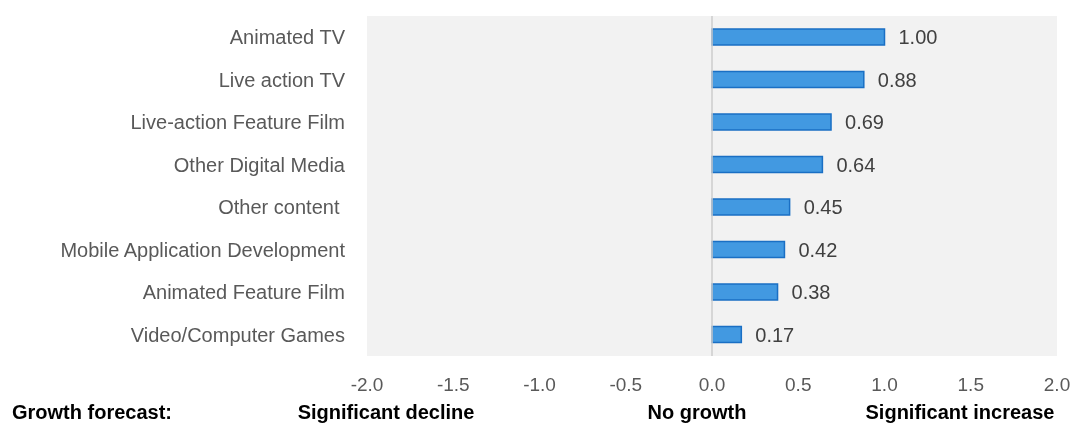  What do you see at coordinates (775, 334) in the screenshot?
I see `data-label: 0.17` at bounding box center [775, 334].